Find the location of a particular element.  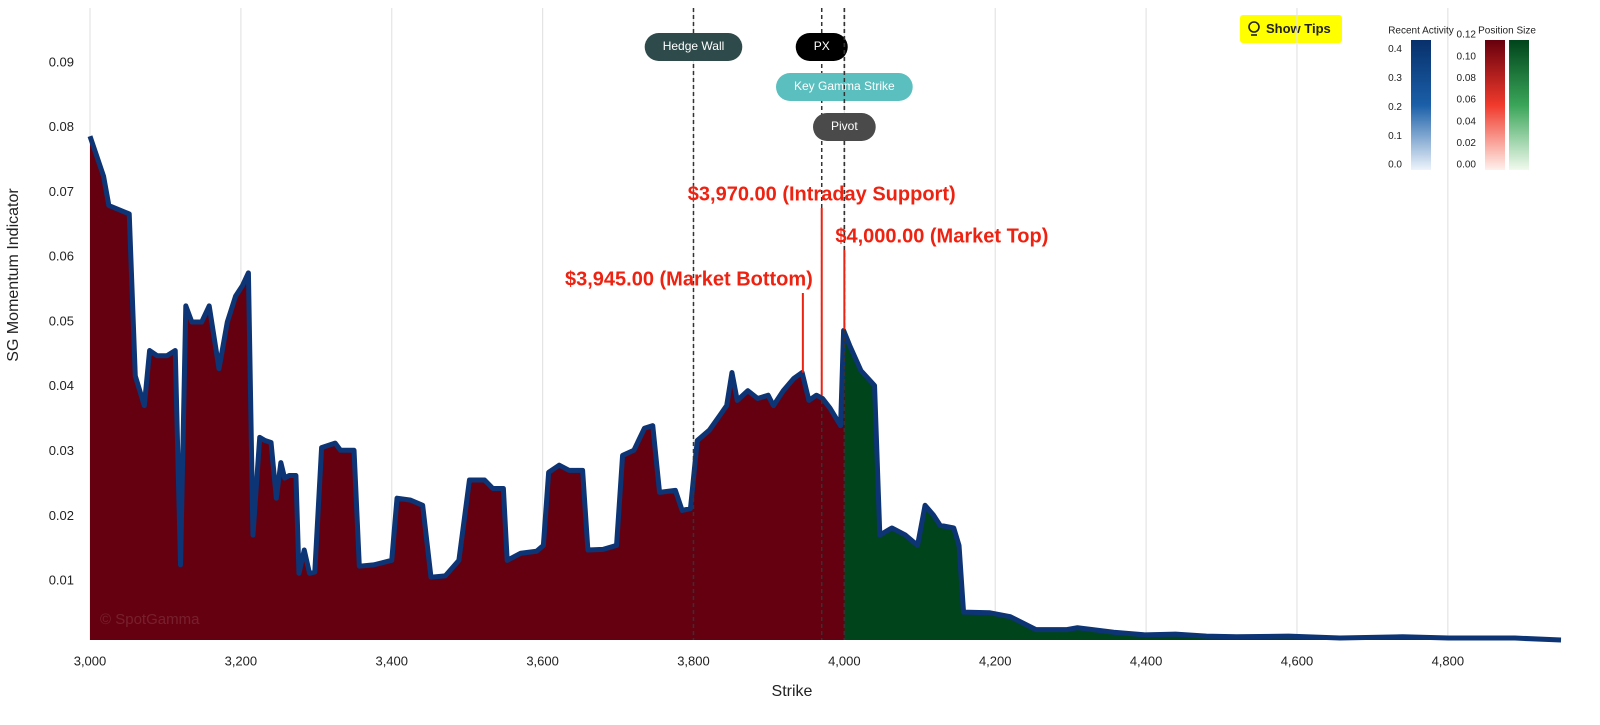

x-tick-label: 4,200 is located at coordinates (995, 660).